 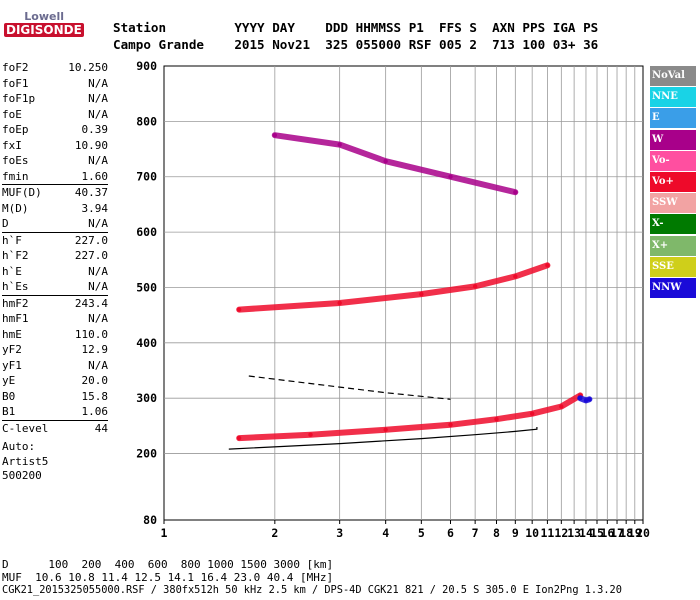 I want to click on param-value: 10.90, so click(x=91, y=145).